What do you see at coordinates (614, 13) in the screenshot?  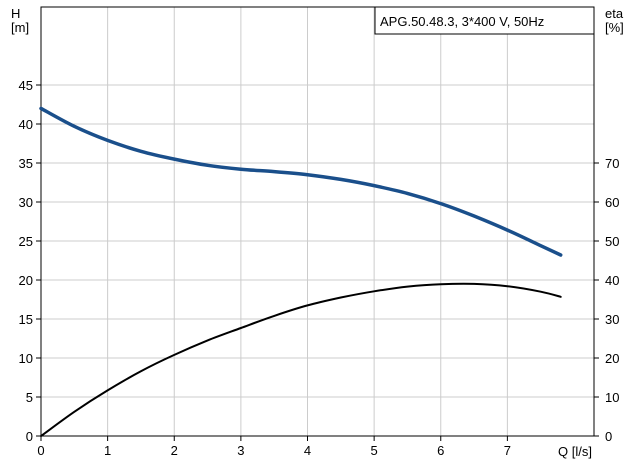 I see `y2-axis-label: eta` at bounding box center [614, 13].